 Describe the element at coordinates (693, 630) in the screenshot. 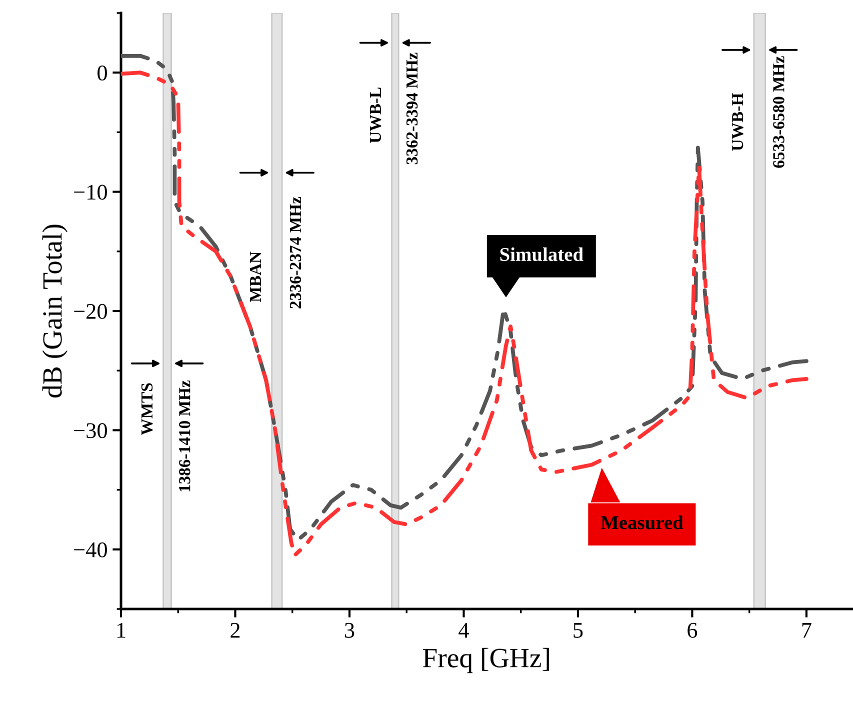

I see `x-tick-label: 6` at that location.